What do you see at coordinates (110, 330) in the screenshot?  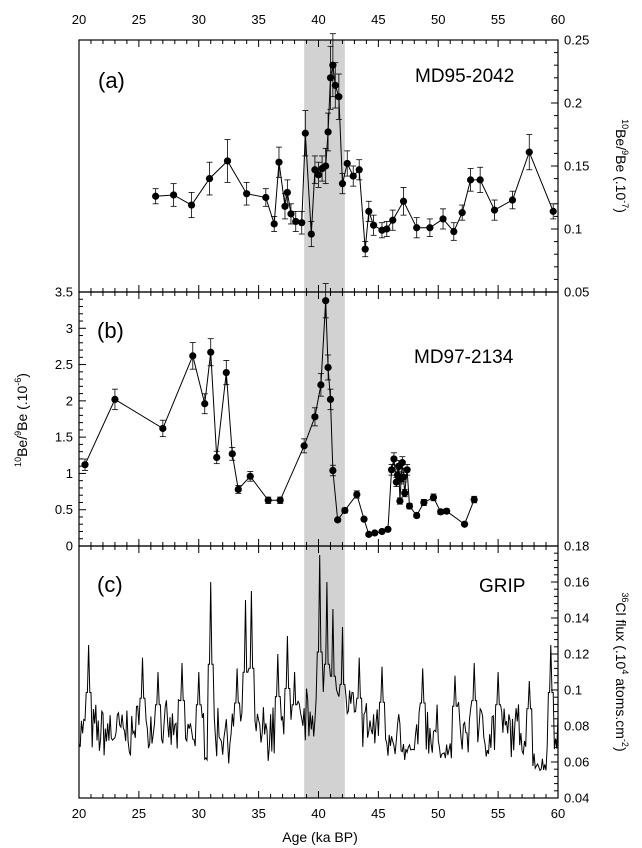 I see `panel-b-label: (b)` at bounding box center [110, 330].